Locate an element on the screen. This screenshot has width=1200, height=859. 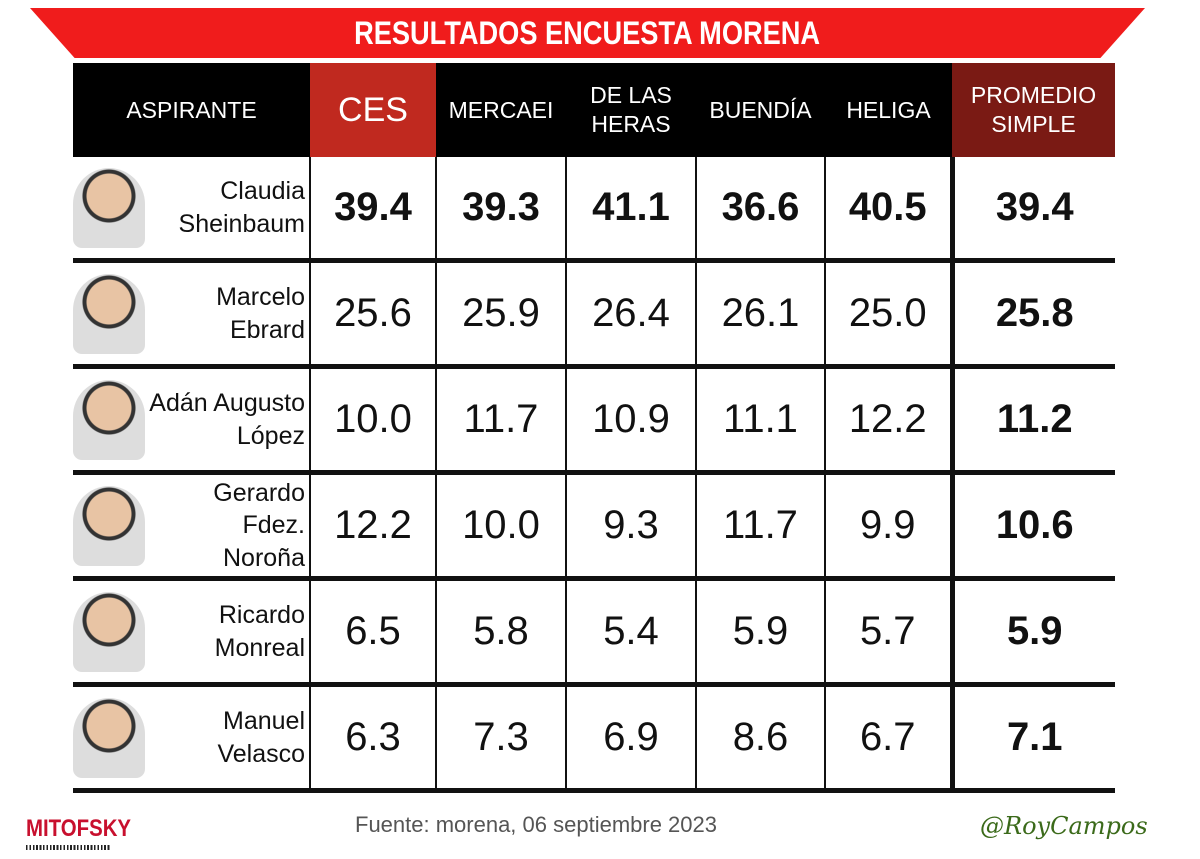
name-line: Adán Augusto is located at coordinates (227, 403).